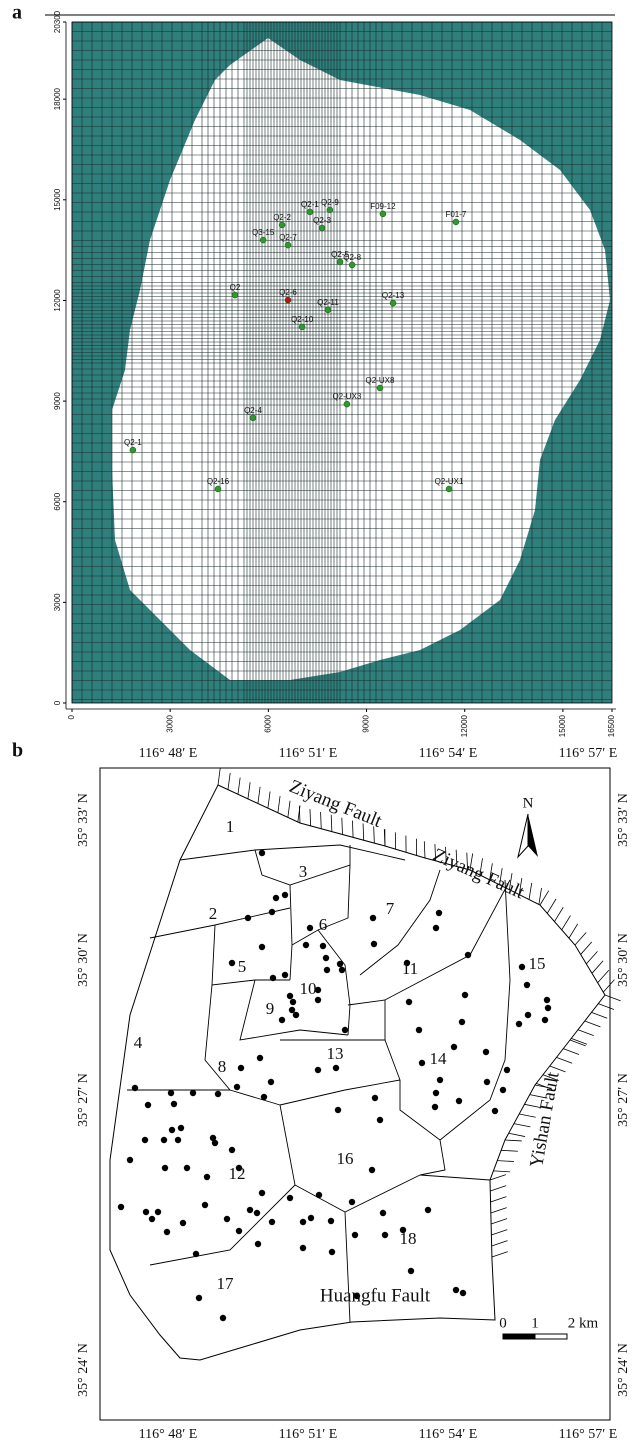 The width and height of the screenshot is (635, 1450). I want to click on x-tick-label: 15000, so click(562, 725).